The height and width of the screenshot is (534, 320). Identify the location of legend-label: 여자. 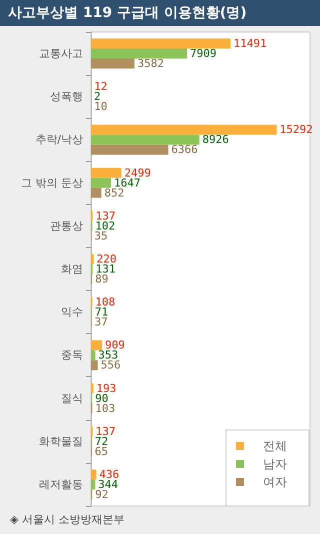
(275, 482).